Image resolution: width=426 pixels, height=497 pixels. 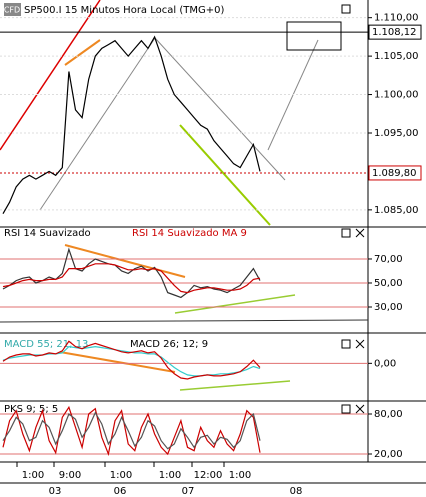 I want to click on logo: CFD, so click(x=12, y=10).